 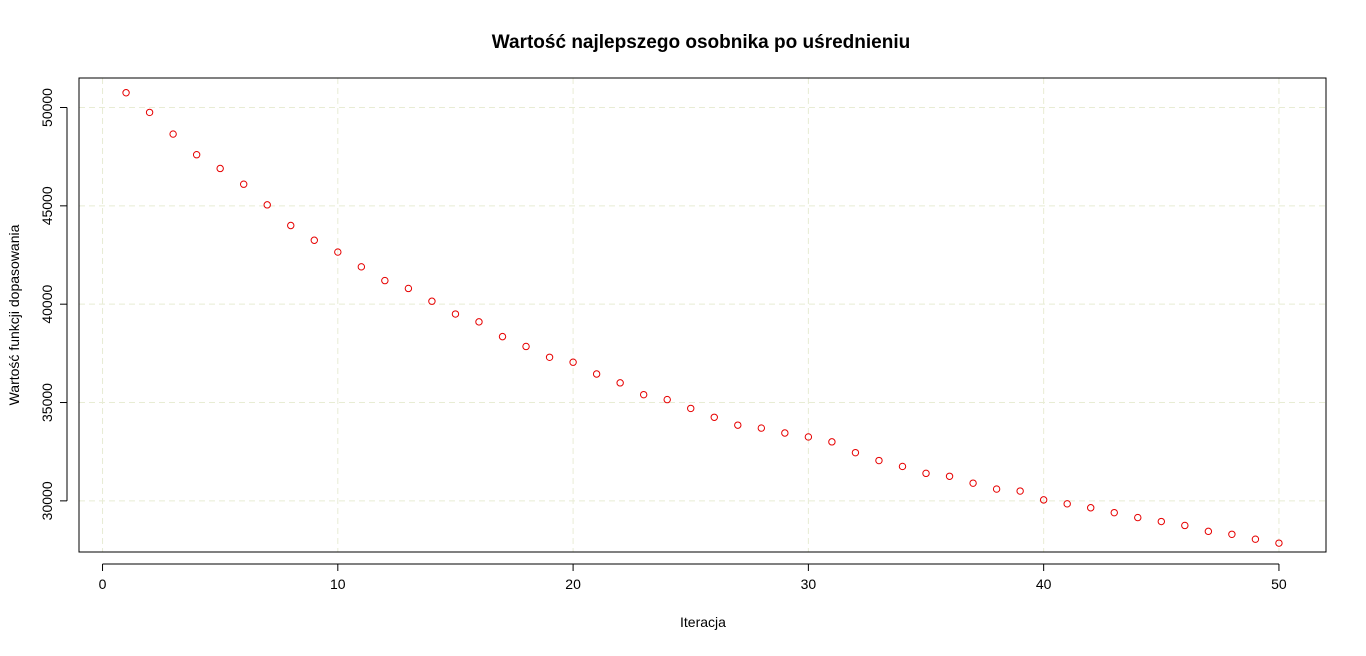 I want to click on x-axis: 0 10 20 30 40 50, so click(x=693, y=577).